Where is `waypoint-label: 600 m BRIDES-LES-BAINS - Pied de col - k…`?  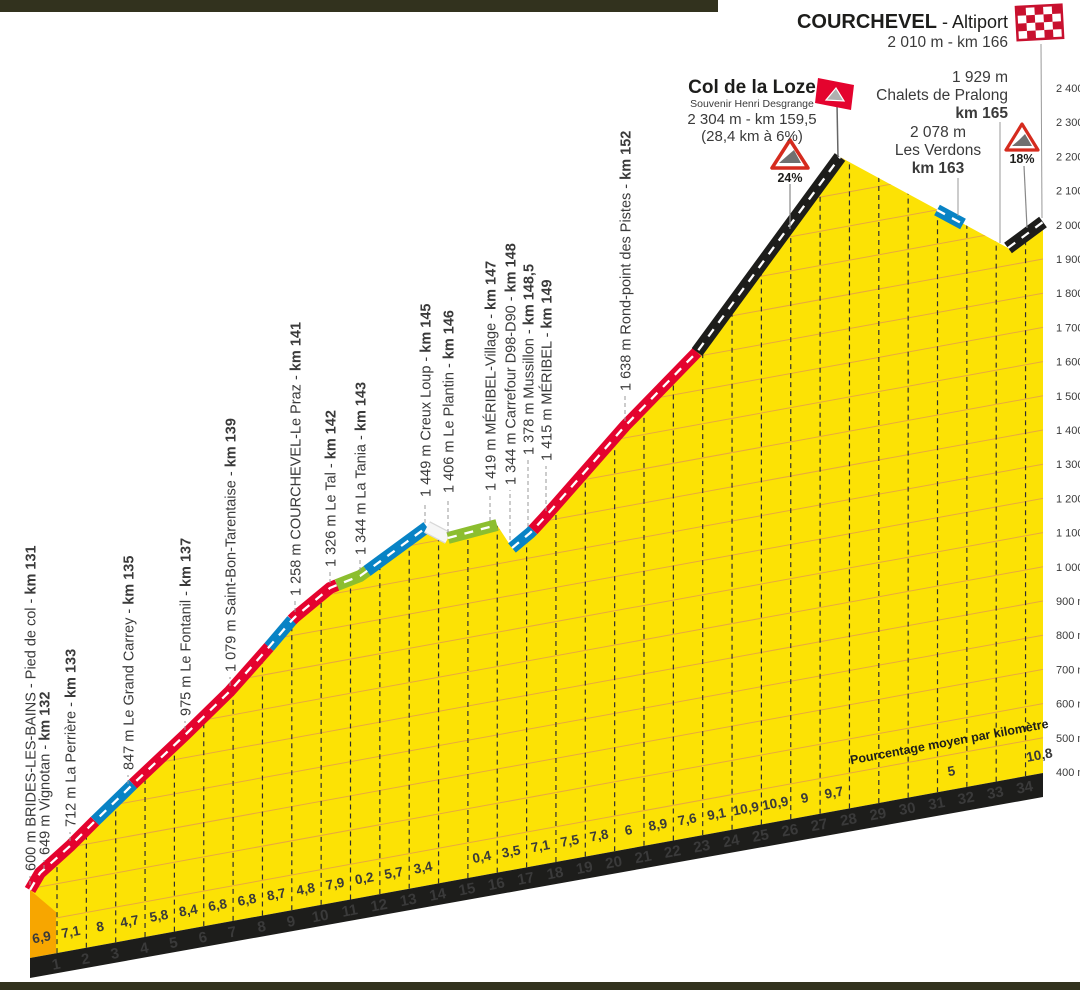 waypoint-label: 600 m BRIDES-LES-BAINS - Pied de col - k… is located at coordinates (32, 708).